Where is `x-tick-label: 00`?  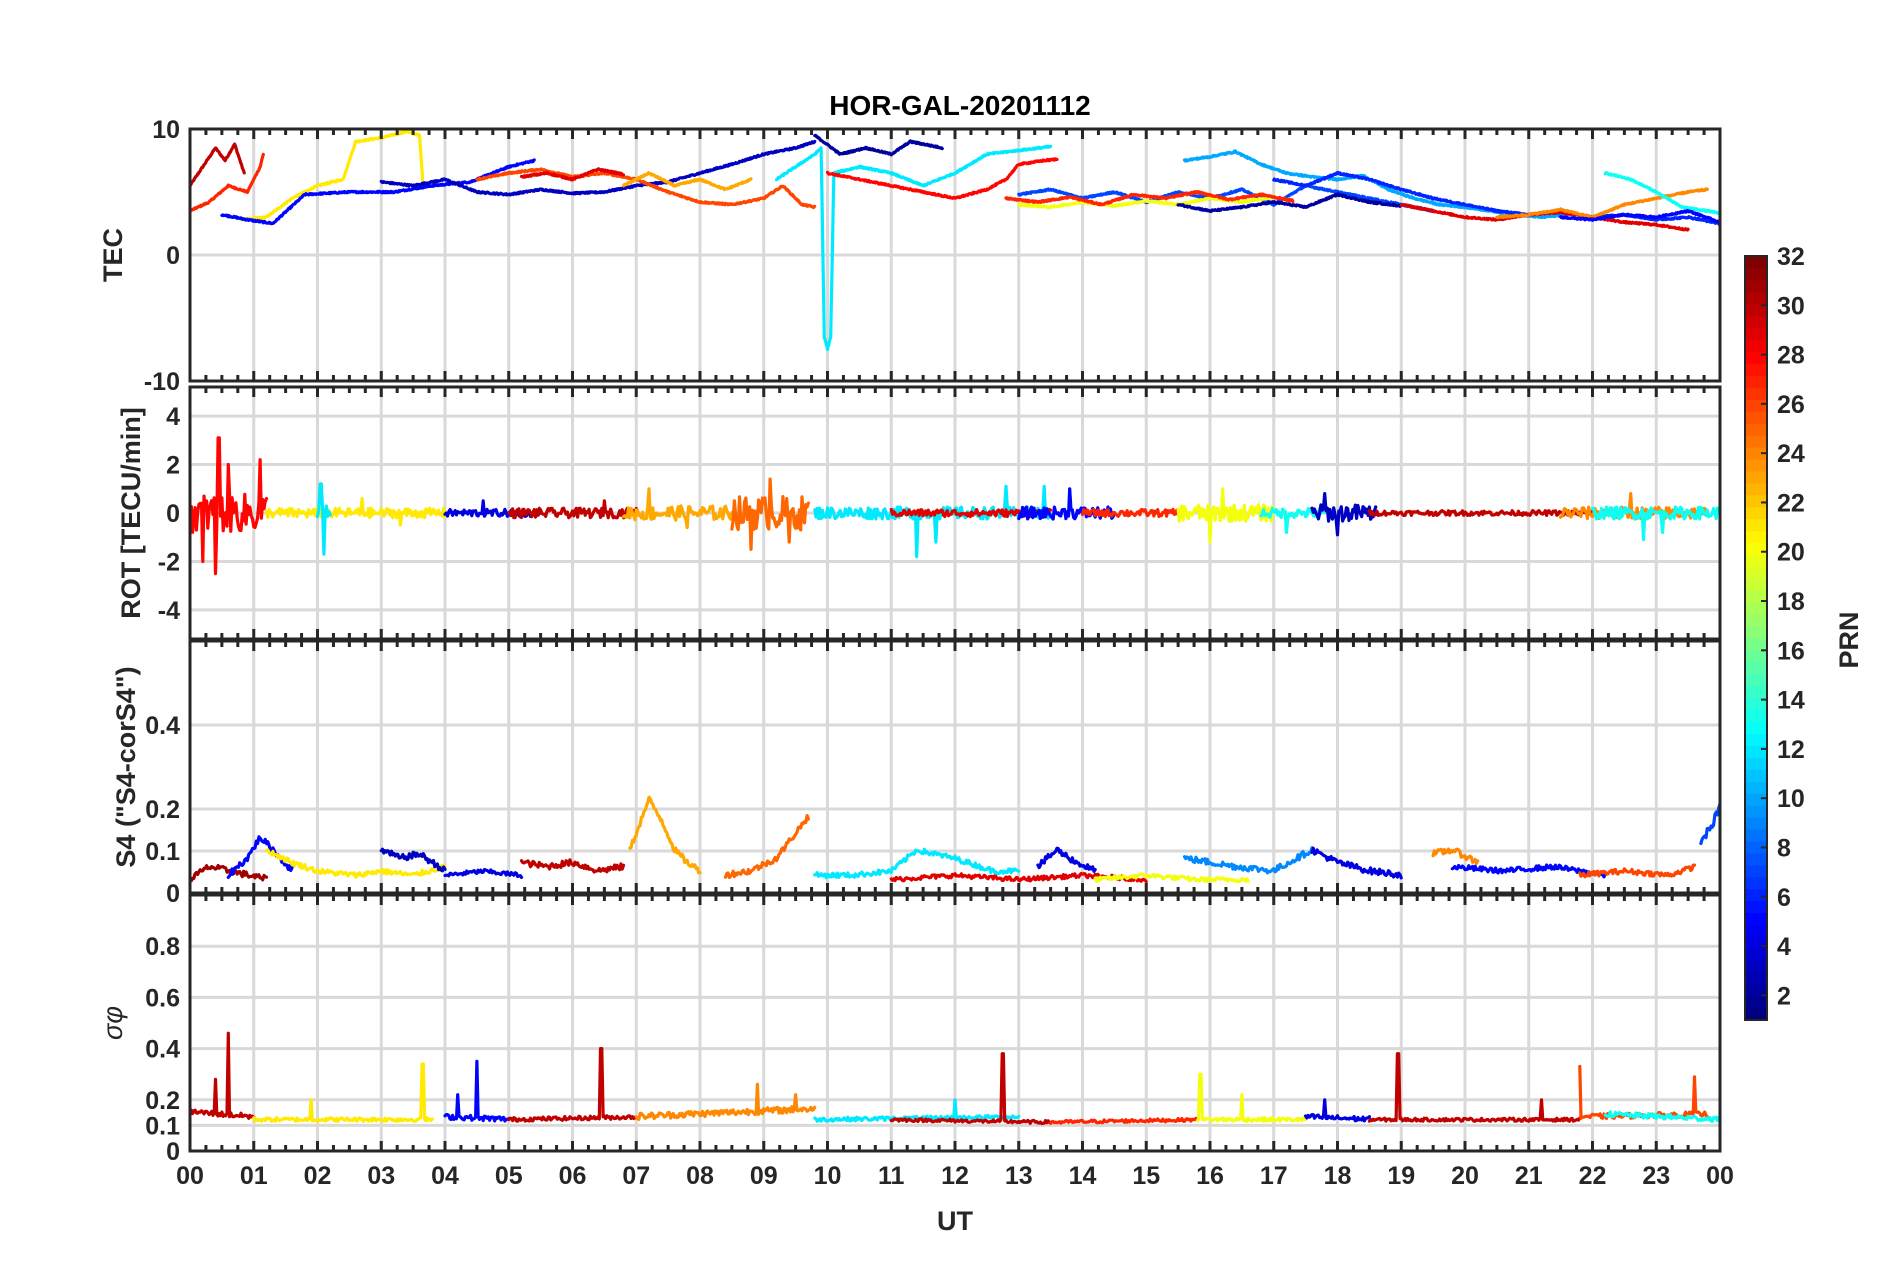
x-tick-label: 00 is located at coordinates (190, 1176).